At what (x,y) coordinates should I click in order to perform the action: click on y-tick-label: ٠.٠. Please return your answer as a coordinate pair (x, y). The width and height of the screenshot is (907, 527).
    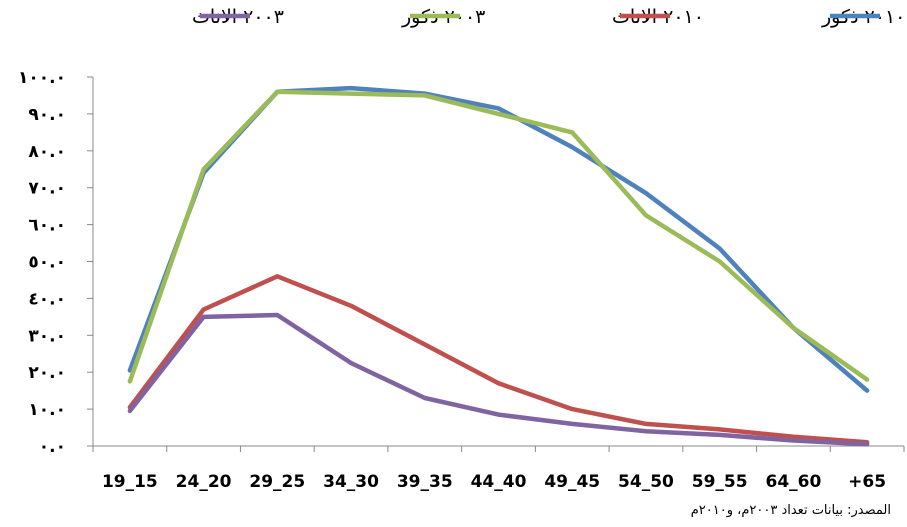
    Looking at the image, I should click on (52, 447).